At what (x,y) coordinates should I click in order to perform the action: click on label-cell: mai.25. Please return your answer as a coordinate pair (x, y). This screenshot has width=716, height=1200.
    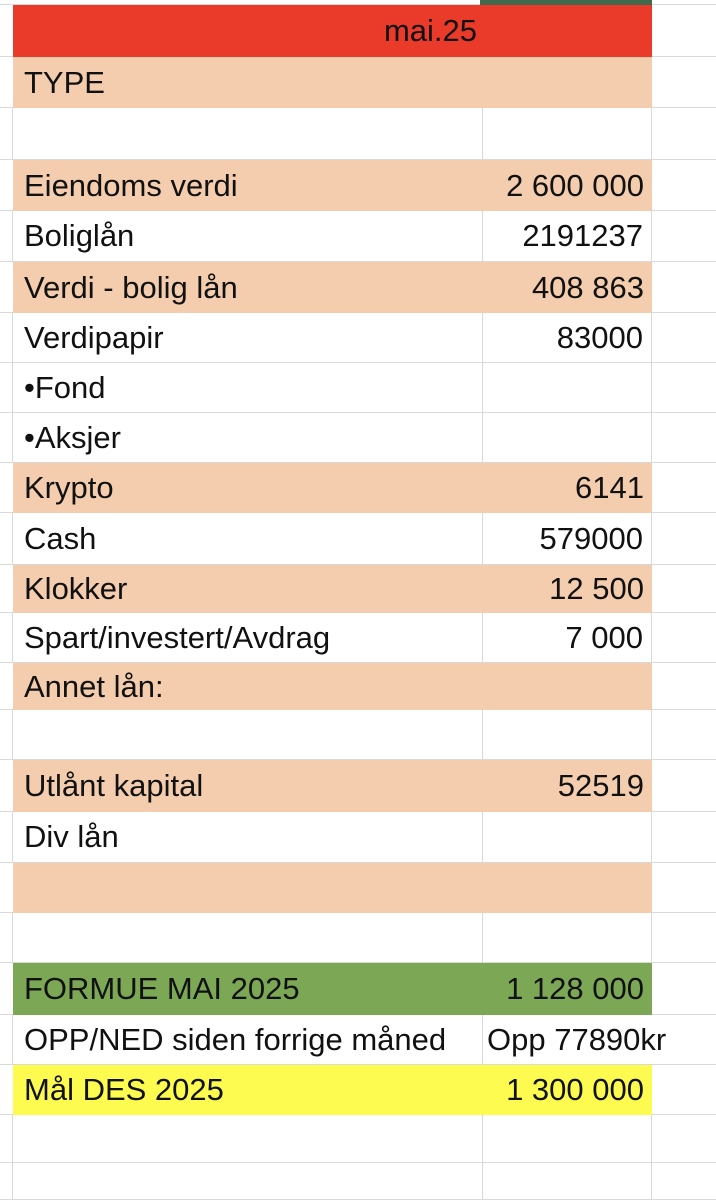
    Looking at the image, I should click on (248, 31).